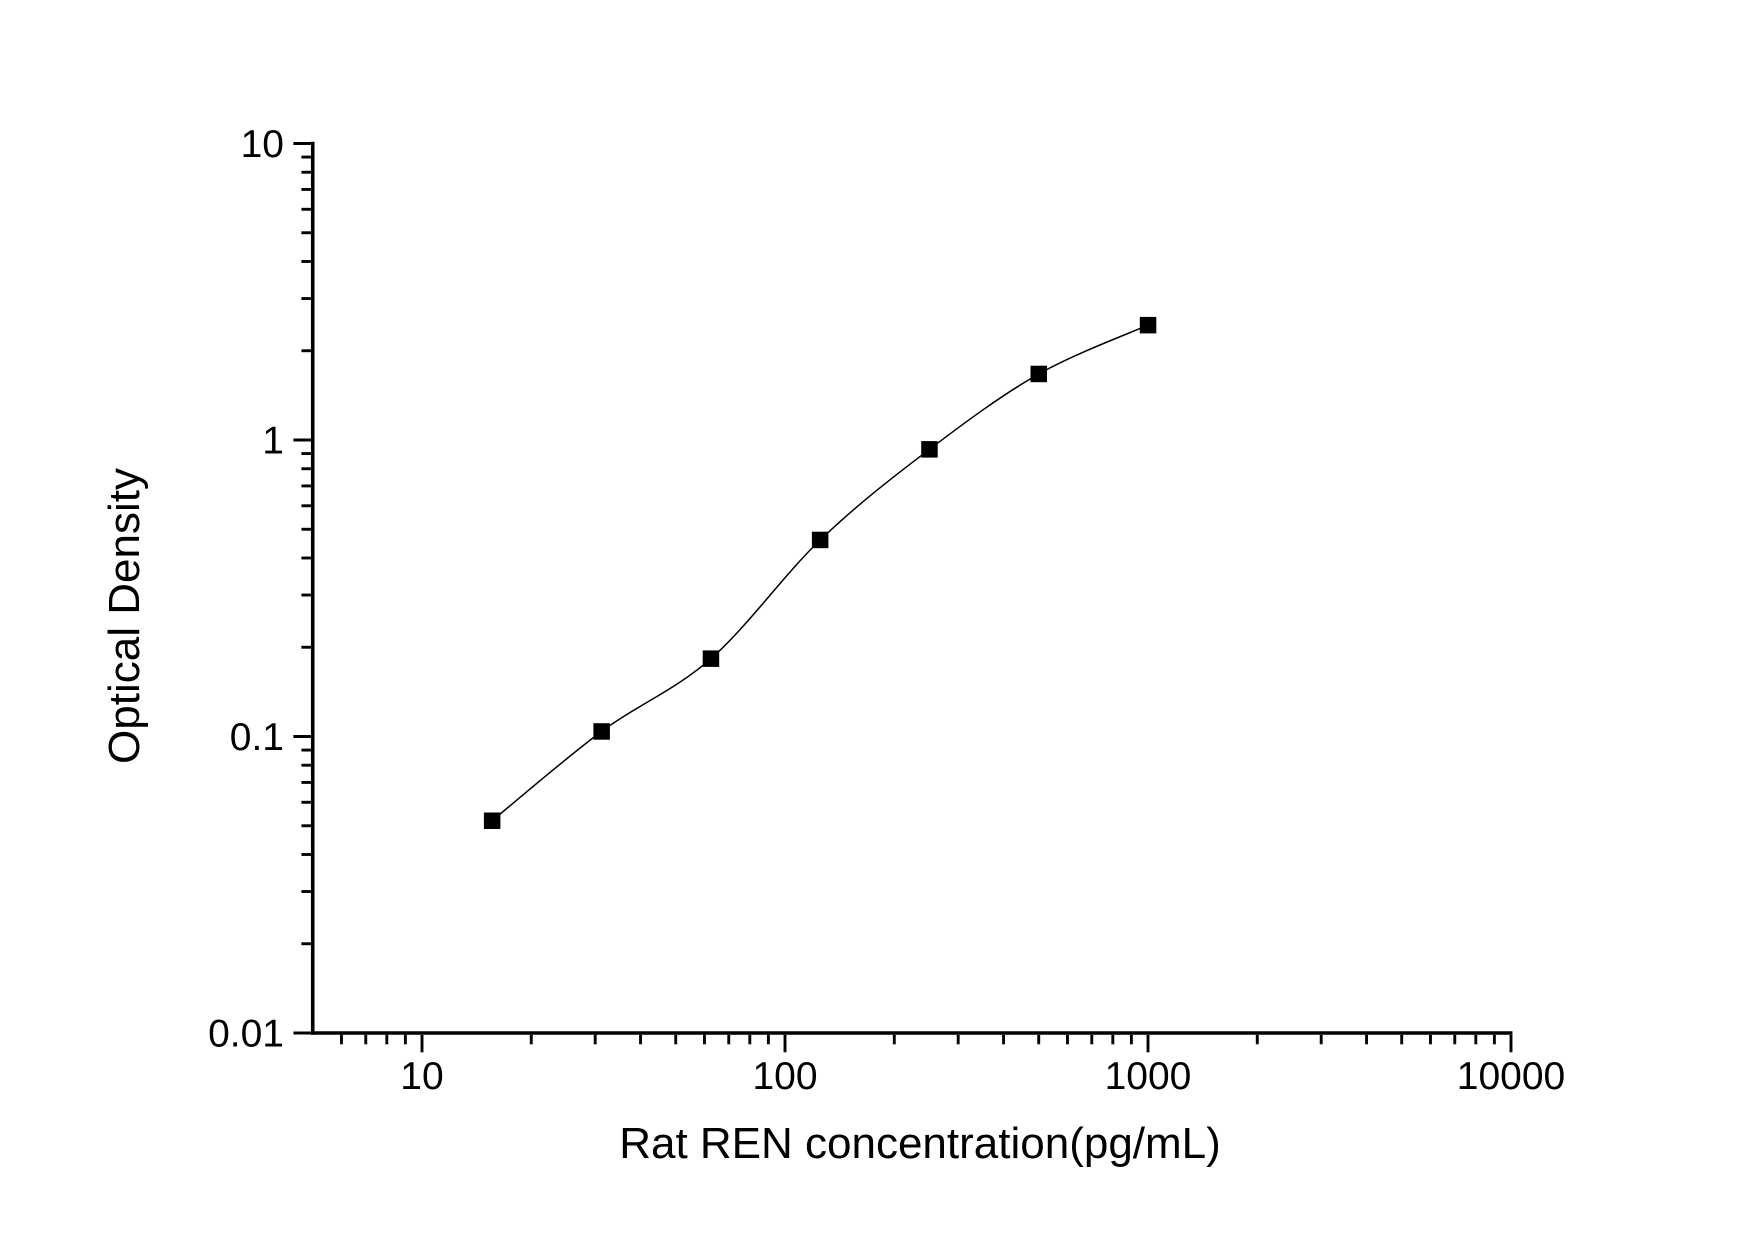  Describe the element at coordinates (262, 144) in the screenshot. I see `y-tick-label: 10` at that location.